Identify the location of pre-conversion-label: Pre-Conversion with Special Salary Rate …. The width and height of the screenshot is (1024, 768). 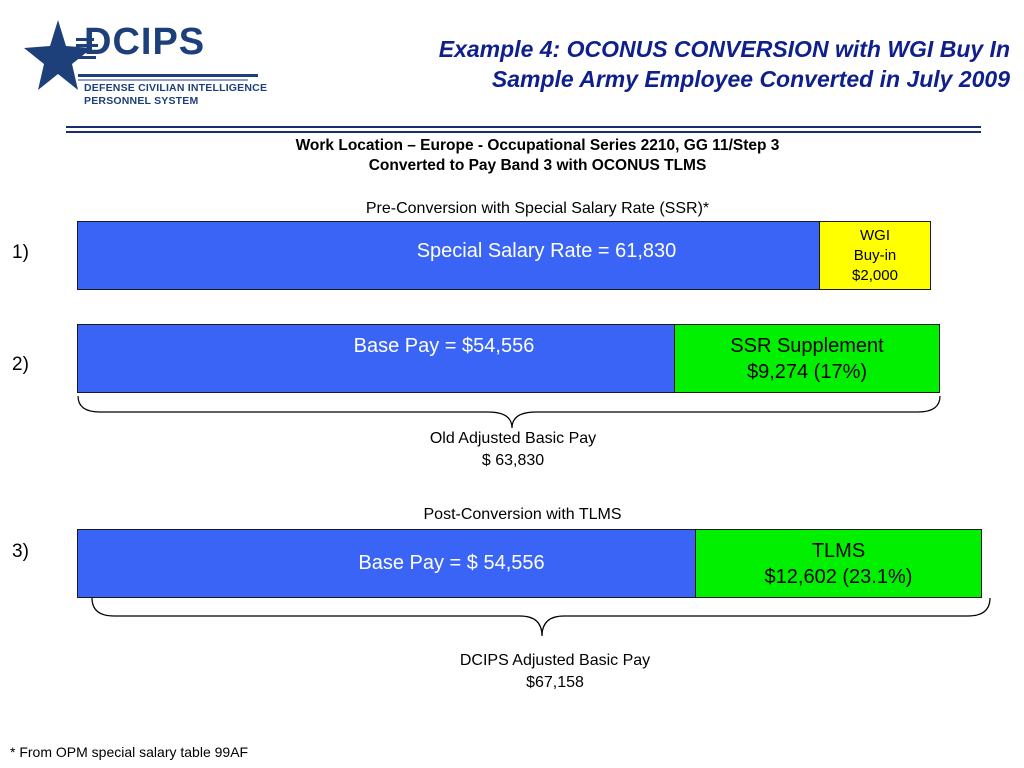
(537, 208).